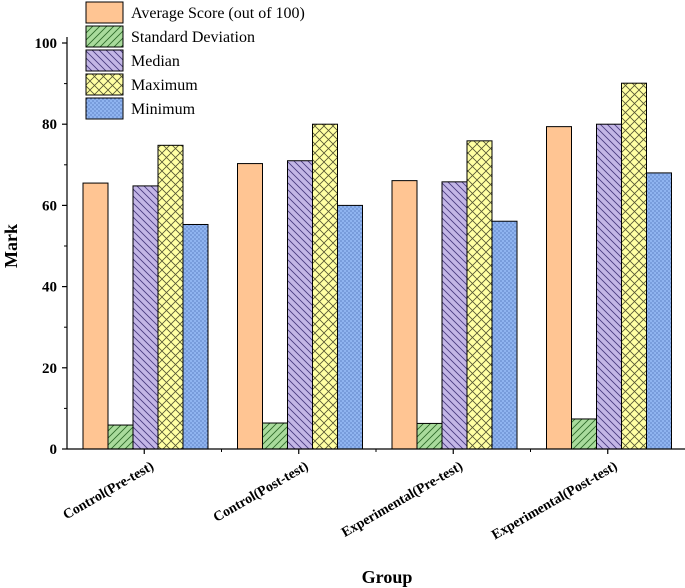  I want to click on y-axis-label: Mark, so click(11, 246).